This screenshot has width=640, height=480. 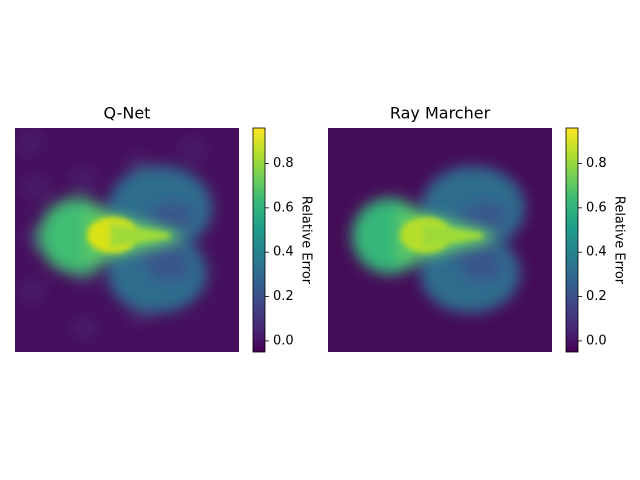 What do you see at coordinates (440, 113) in the screenshot?
I see `chart-title: Ray Marcher` at bounding box center [440, 113].